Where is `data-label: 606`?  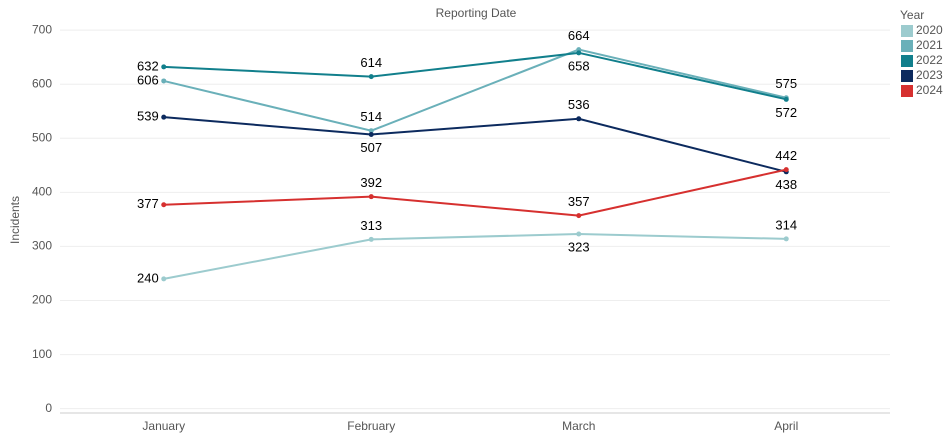 data-label: 606 is located at coordinates (148, 79).